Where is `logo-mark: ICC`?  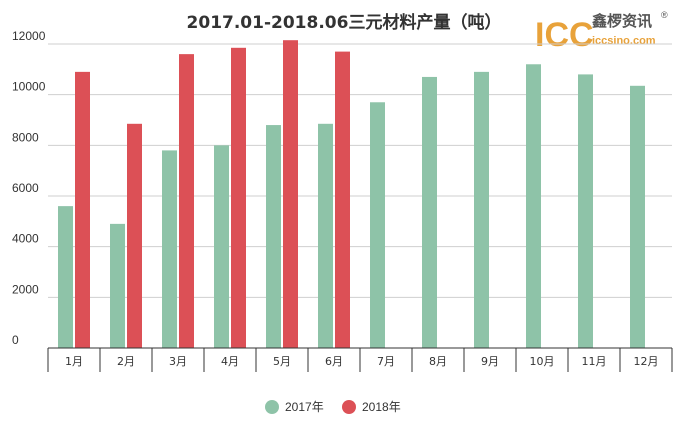 logo-mark: ICC is located at coordinates (564, 35).